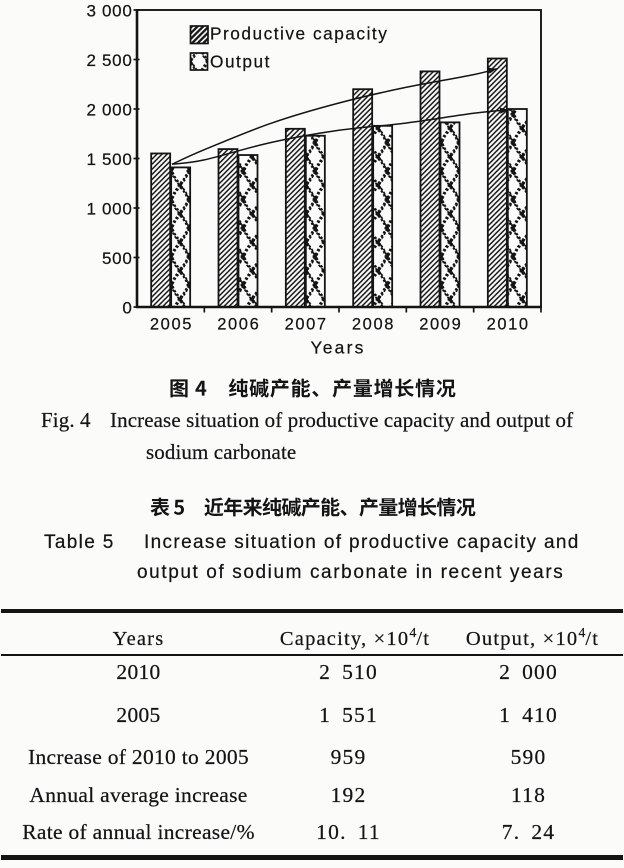 The width and height of the screenshot is (624, 868). I want to click on bar-capacity-2009, so click(430, 189).